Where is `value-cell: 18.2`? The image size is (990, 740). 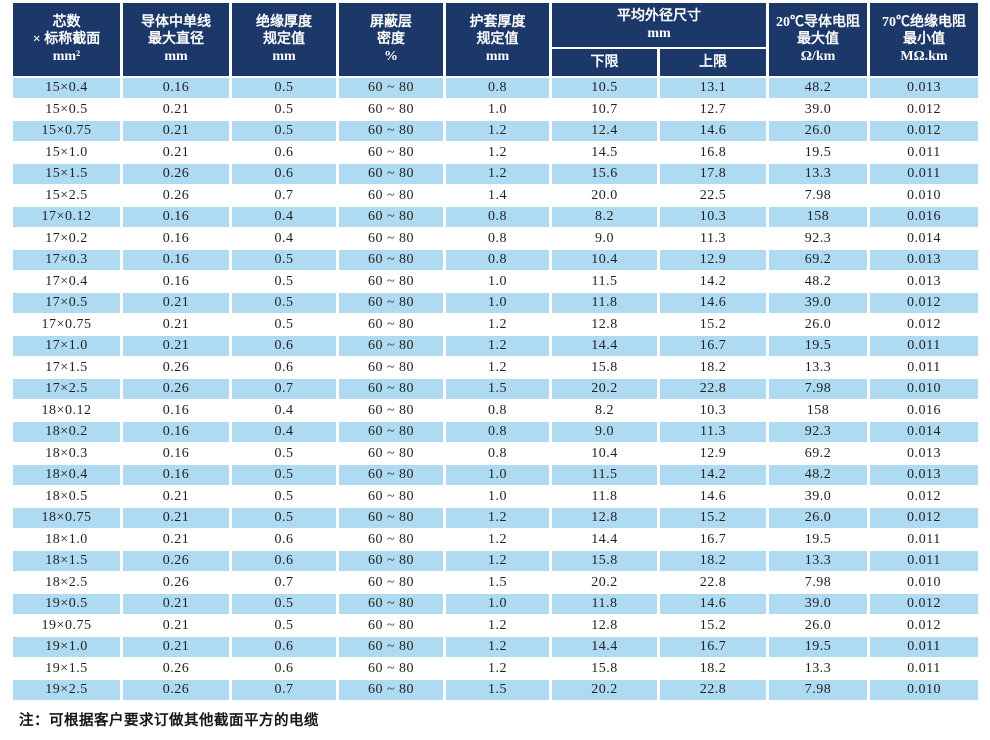
value-cell: 18.2 is located at coordinates (713, 561).